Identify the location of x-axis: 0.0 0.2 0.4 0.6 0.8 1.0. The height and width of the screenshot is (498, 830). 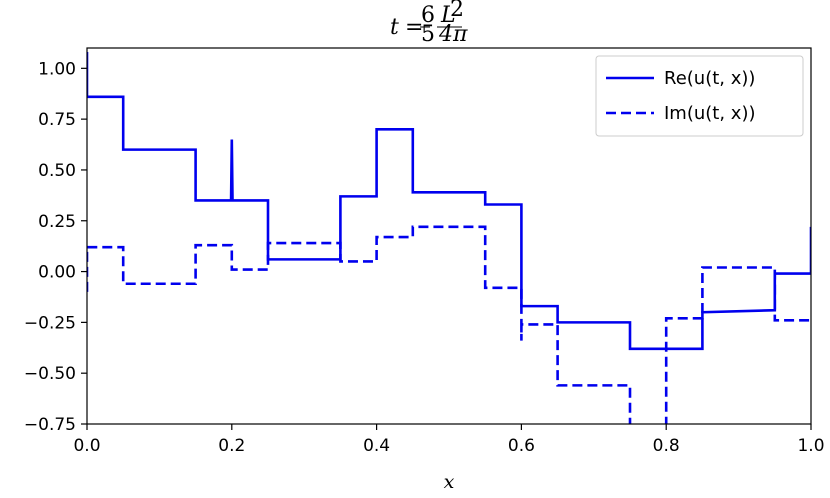
(449, 440).